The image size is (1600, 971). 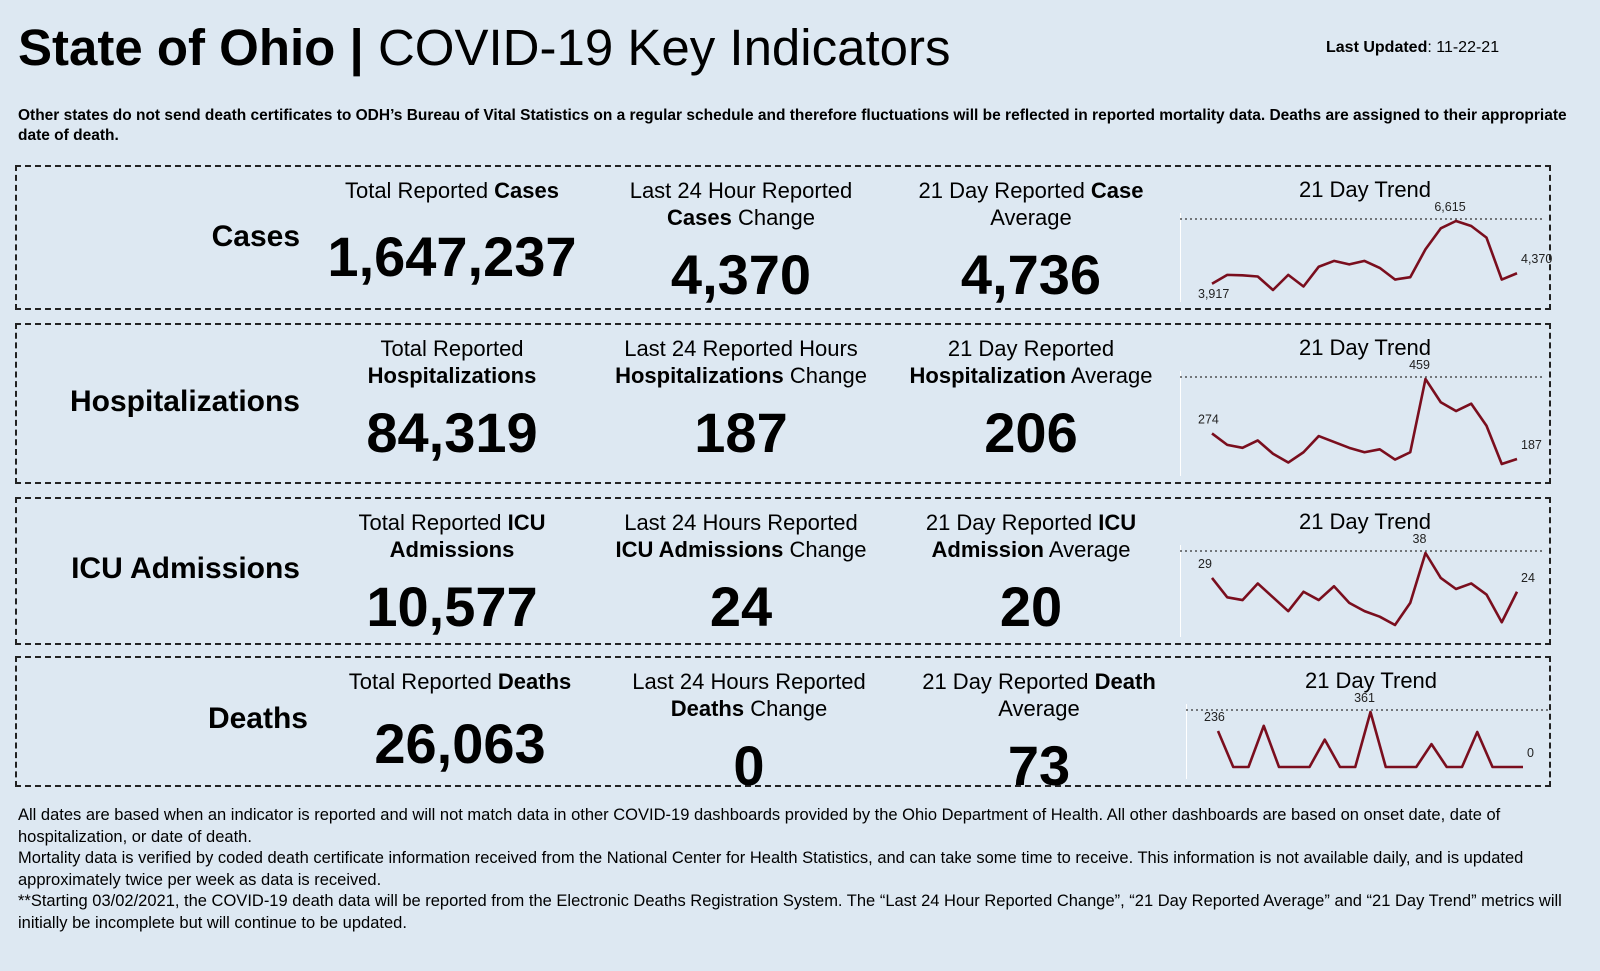 I want to click on label-part: Death, so click(x=1125, y=681).